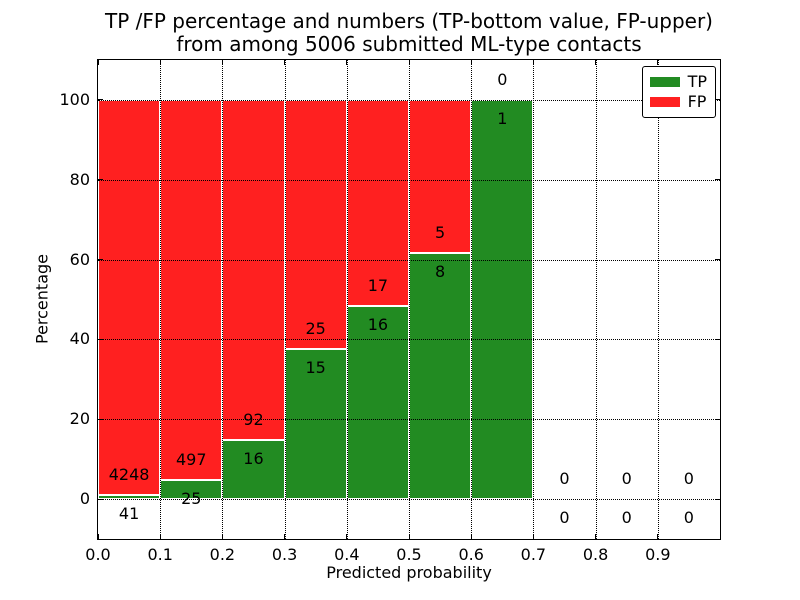  Describe the element at coordinates (79, 259) in the screenshot. I see `y-tick-label: 60` at that location.